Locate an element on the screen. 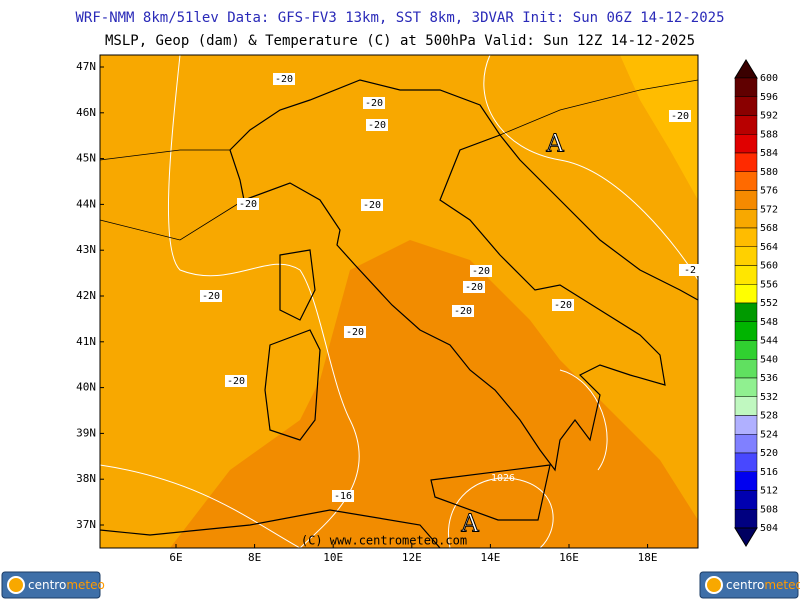 Image resolution: width=800 pixels, height=600 pixels. colorbar-label: 576 is located at coordinates (769, 191).